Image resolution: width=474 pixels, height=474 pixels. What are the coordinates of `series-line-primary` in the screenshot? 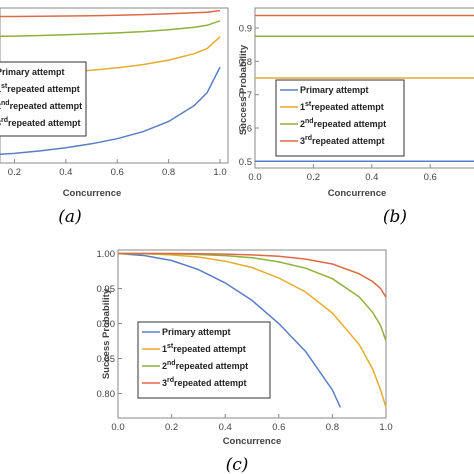 It's located at (110, 111).